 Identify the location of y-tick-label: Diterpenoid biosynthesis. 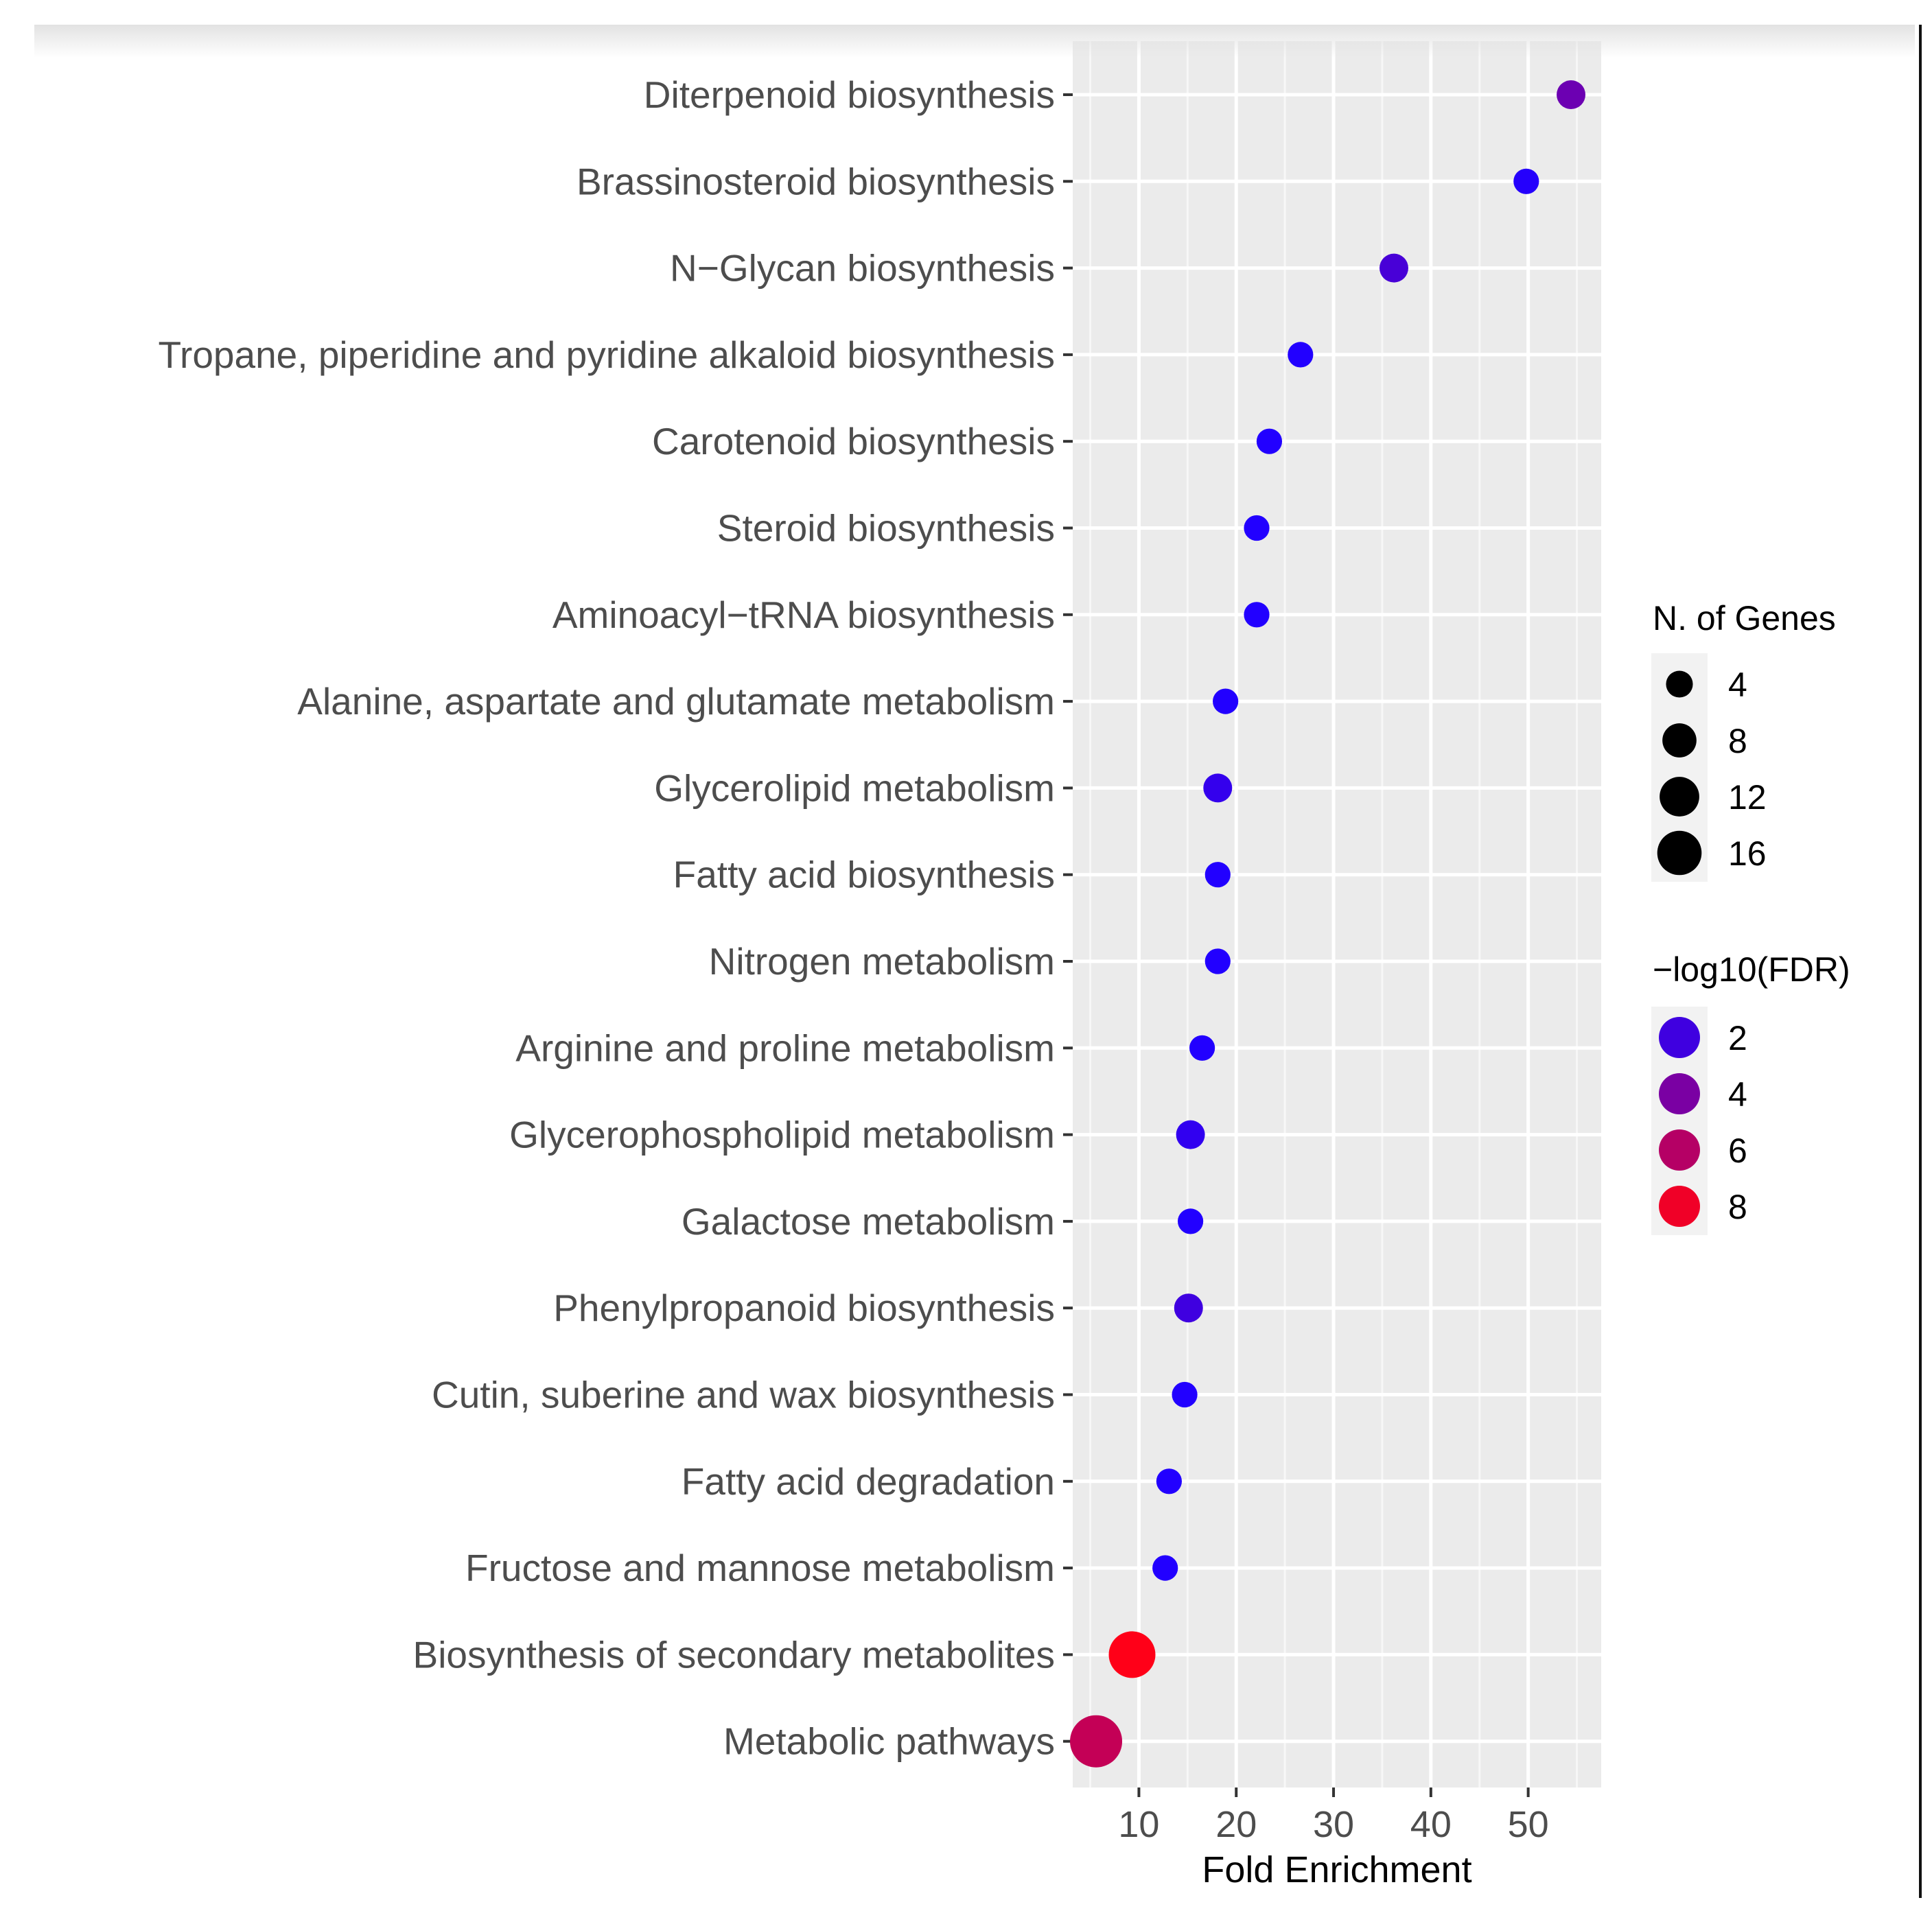
(850, 94).